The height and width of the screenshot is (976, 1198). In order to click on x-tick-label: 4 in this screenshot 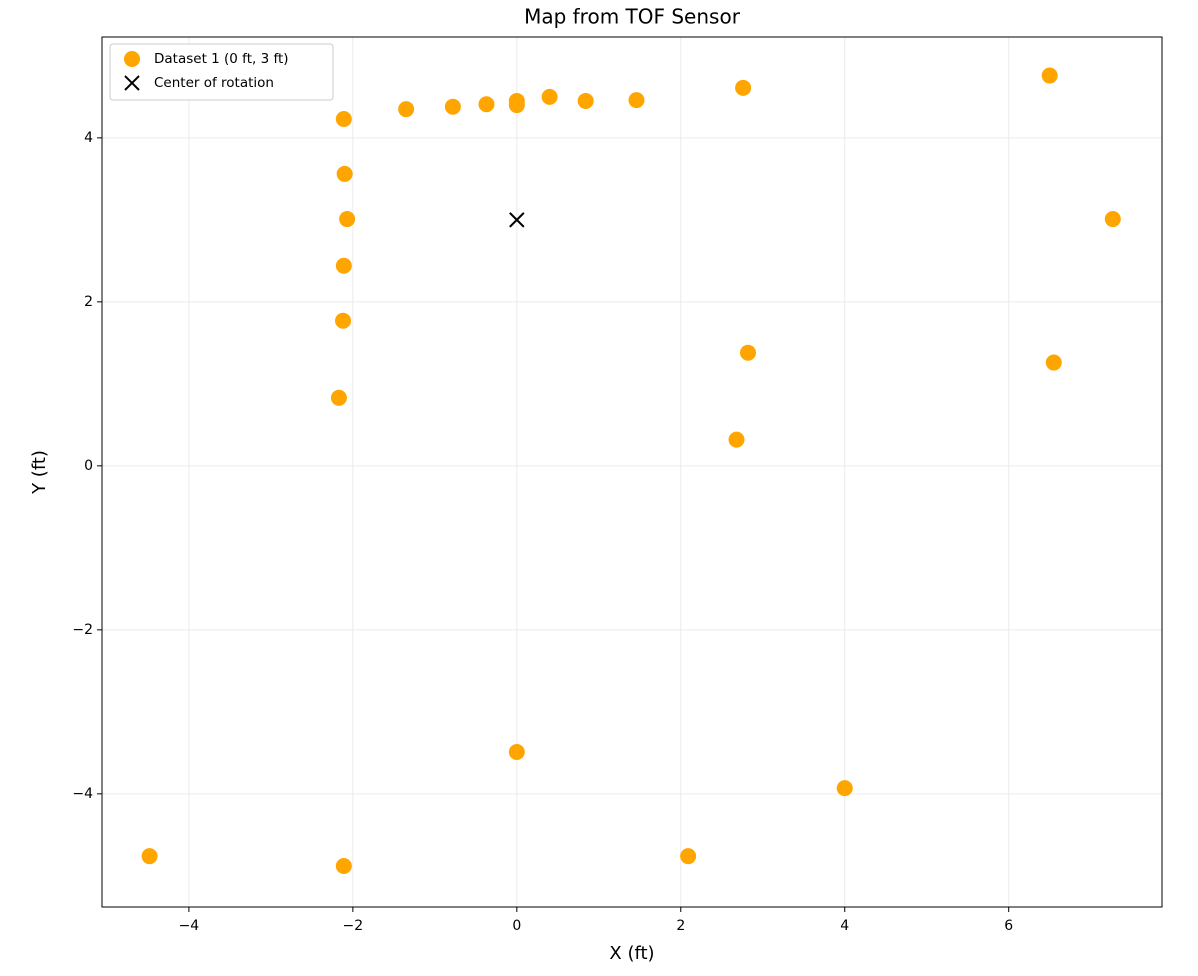, I will do `click(844, 926)`.